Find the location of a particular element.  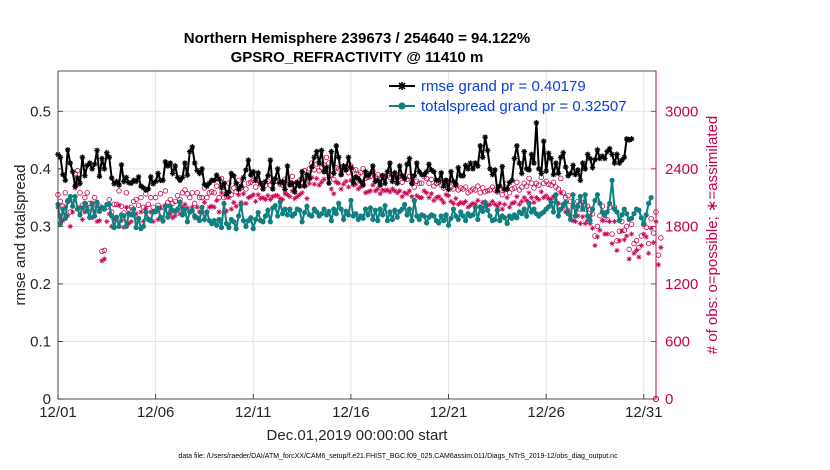

y-right-tick-label: 0 is located at coordinates (669, 399).